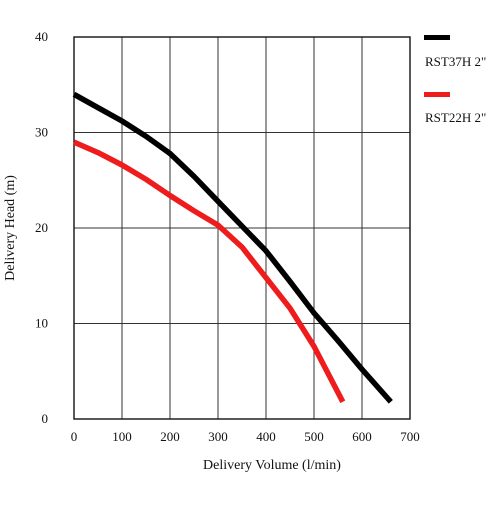  Describe the element at coordinates (74, 436) in the screenshot. I see `x-tick-label-0: 0` at that location.